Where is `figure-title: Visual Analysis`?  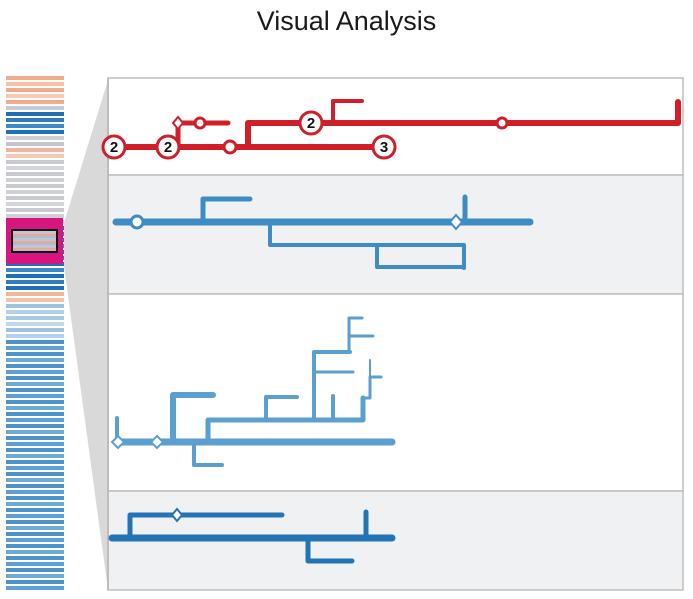
figure-title: Visual Analysis is located at coordinates (346, 21).